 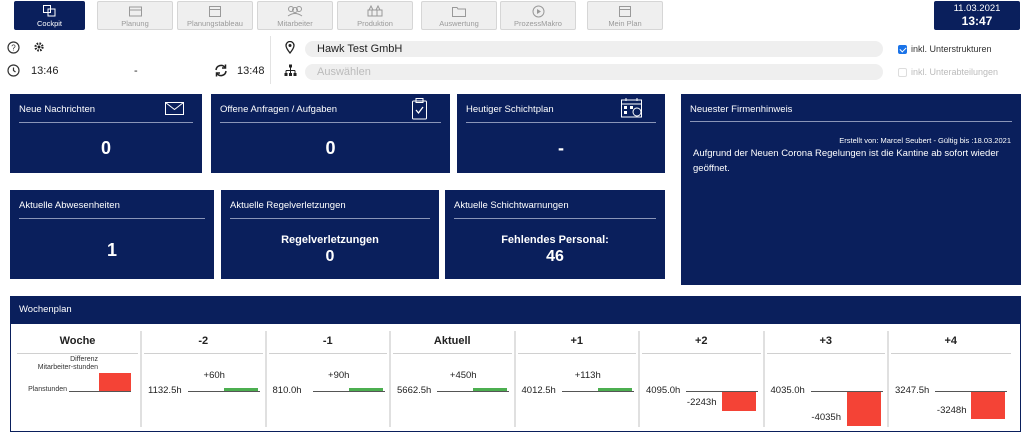 What do you see at coordinates (625, 15) in the screenshot?
I see `nav-mein-plan-button: Mein Plan` at bounding box center [625, 15].